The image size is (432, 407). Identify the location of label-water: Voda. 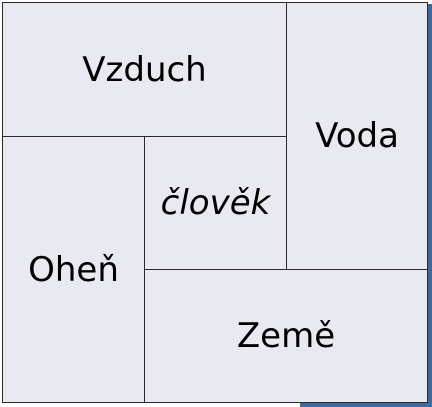
(357, 136).